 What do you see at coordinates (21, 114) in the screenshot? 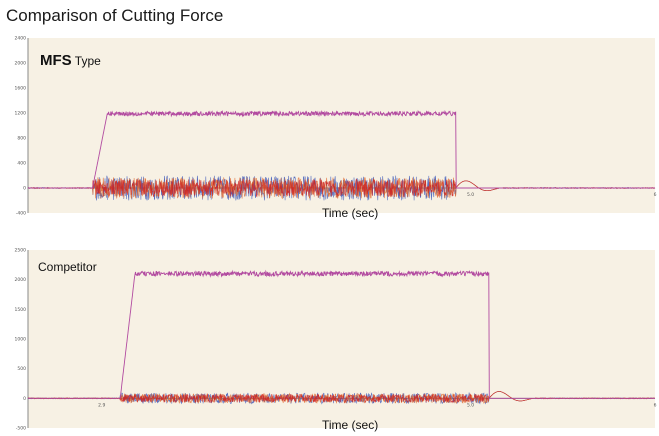
I see `y-tick-label: 1200` at bounding box center [21, 114].